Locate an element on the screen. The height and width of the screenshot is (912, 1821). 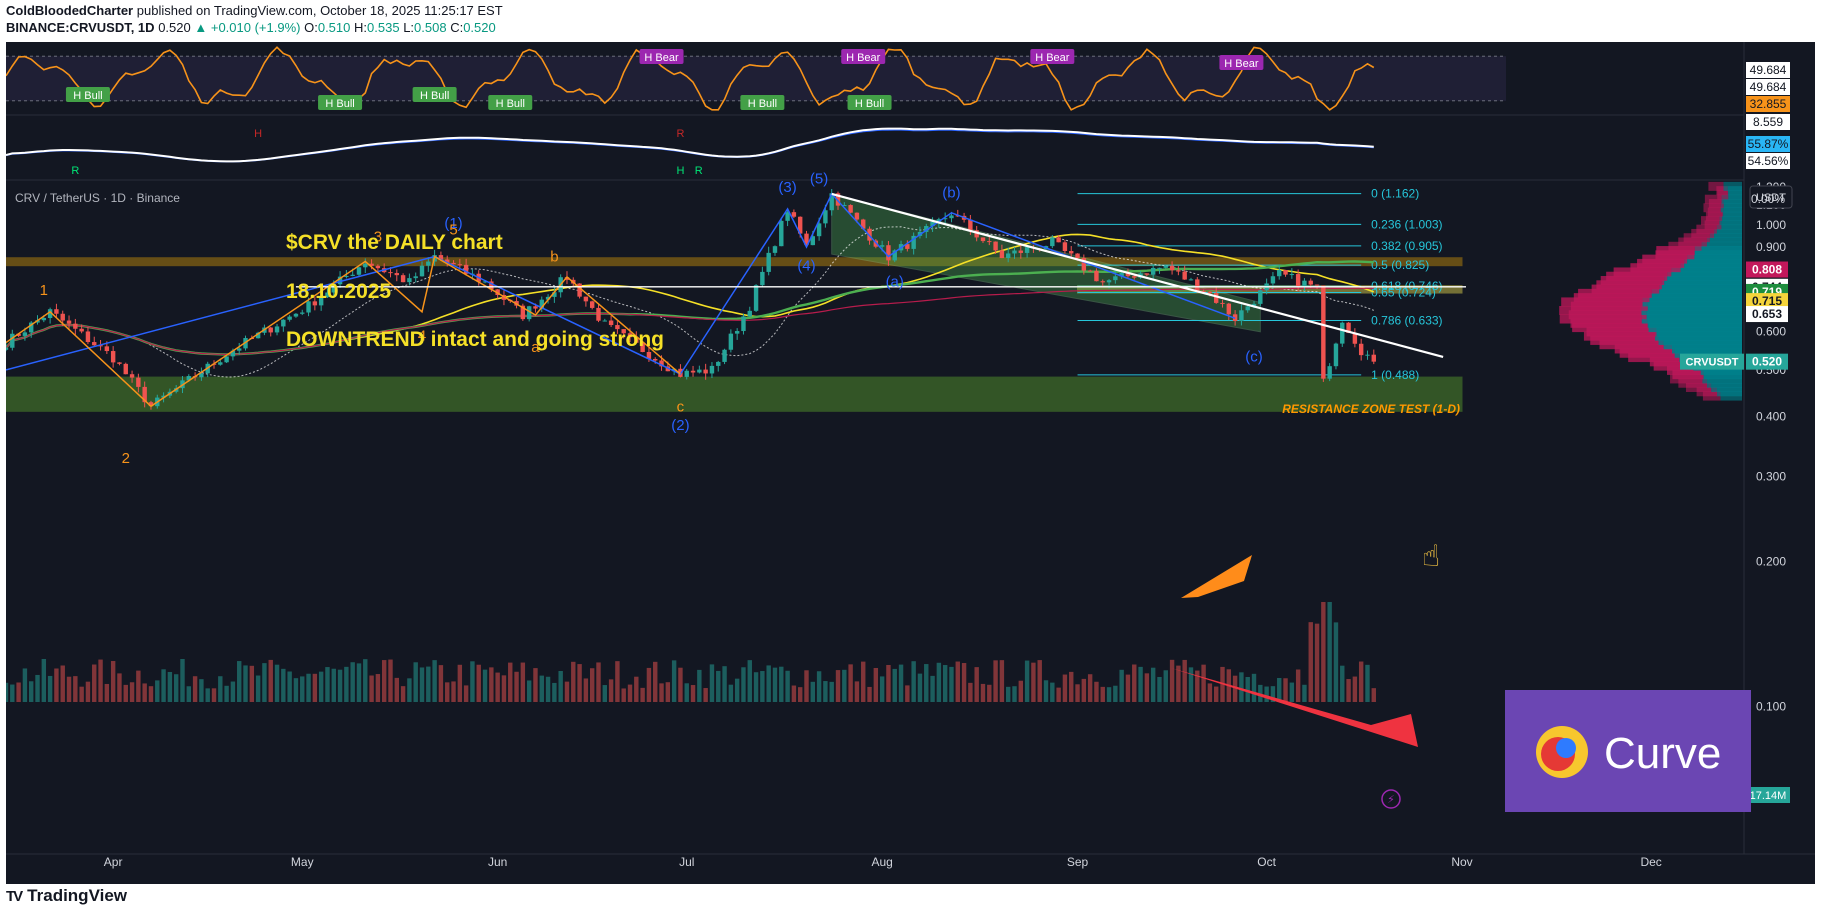
lightning-icon is located at coordinates (1391, 799).